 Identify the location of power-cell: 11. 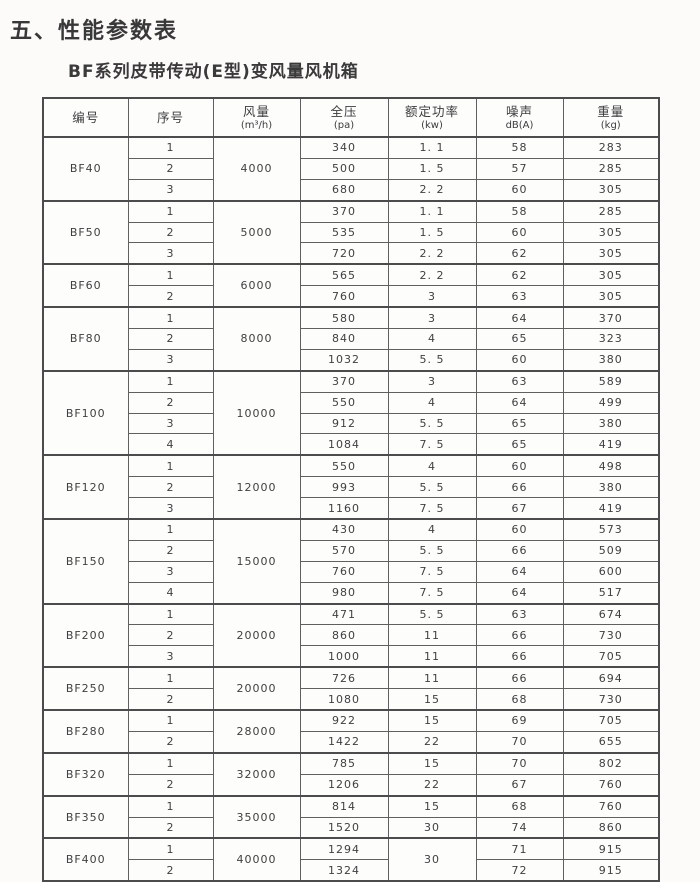
(432, 635).